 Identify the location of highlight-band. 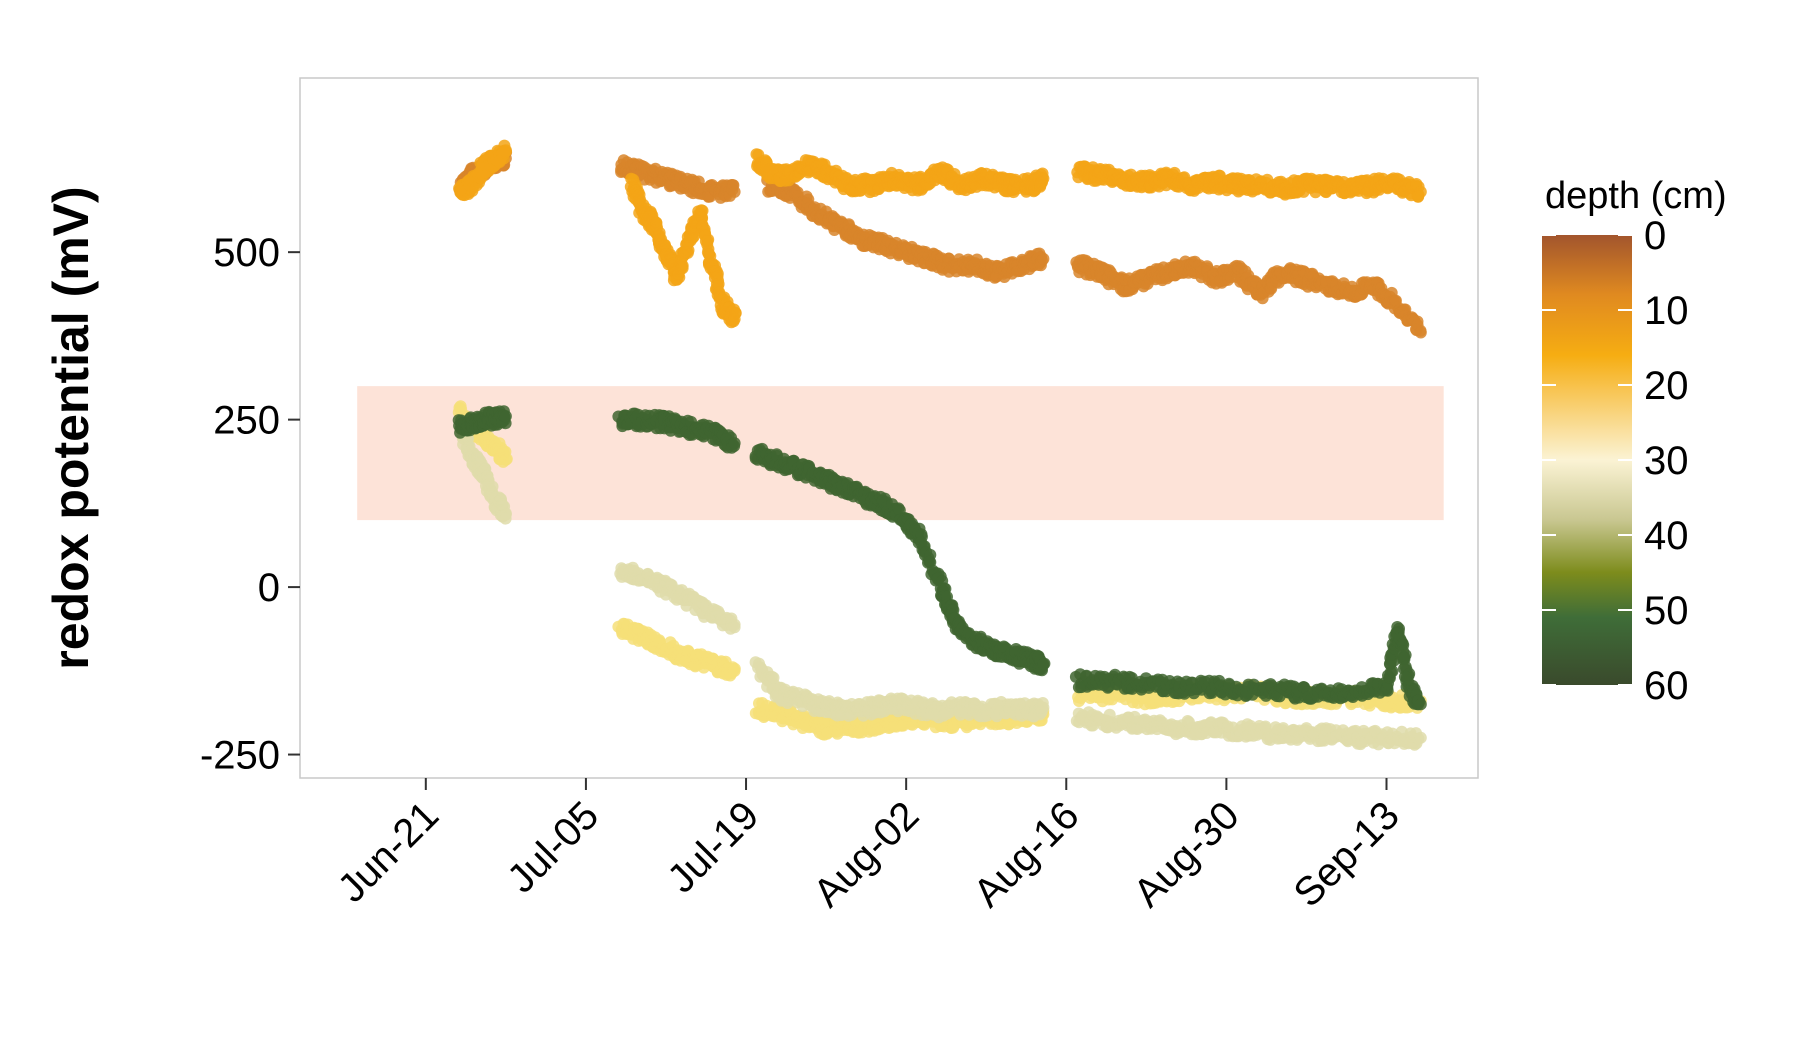
(900, 453).